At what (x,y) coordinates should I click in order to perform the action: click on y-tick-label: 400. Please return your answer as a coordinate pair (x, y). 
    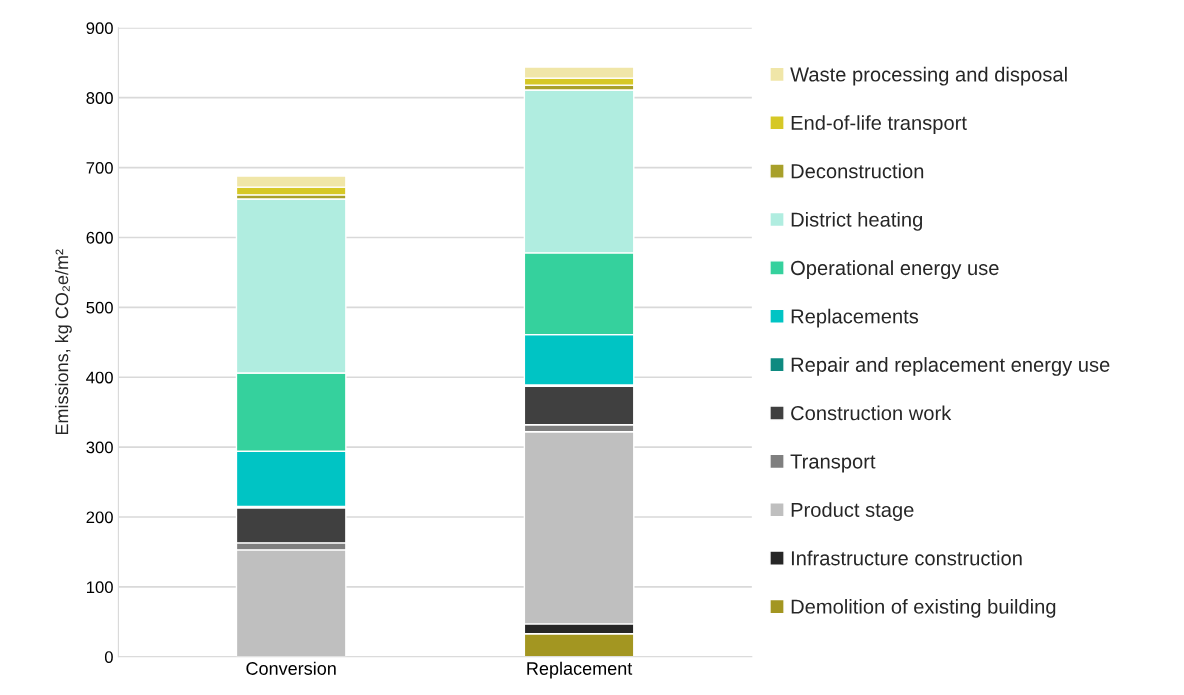
    Looking at the image, I should click on (99, 377).